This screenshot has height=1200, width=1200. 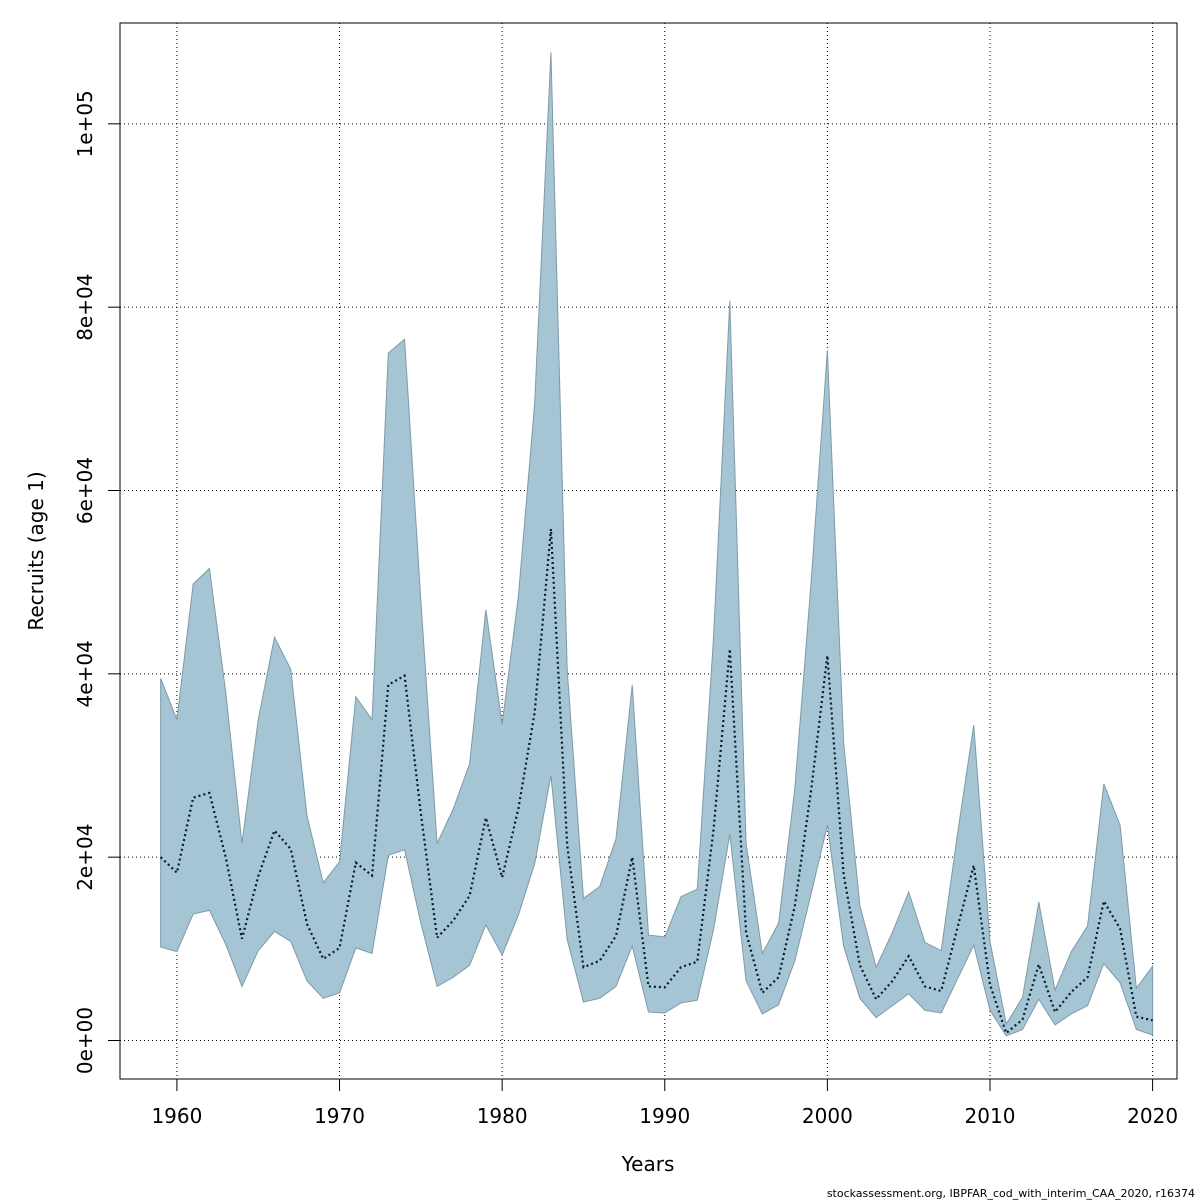 What do you see at coordinates (1152, 1116) in the screenshot?
I see `x-tick-label-2020: 2020` at bounding box center [1152, 1116].